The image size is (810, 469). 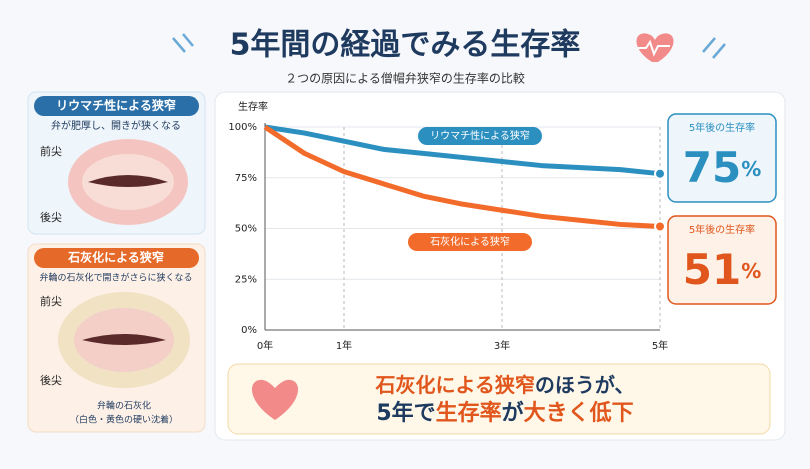 I want to click on deco, so click(x=449, y=46).